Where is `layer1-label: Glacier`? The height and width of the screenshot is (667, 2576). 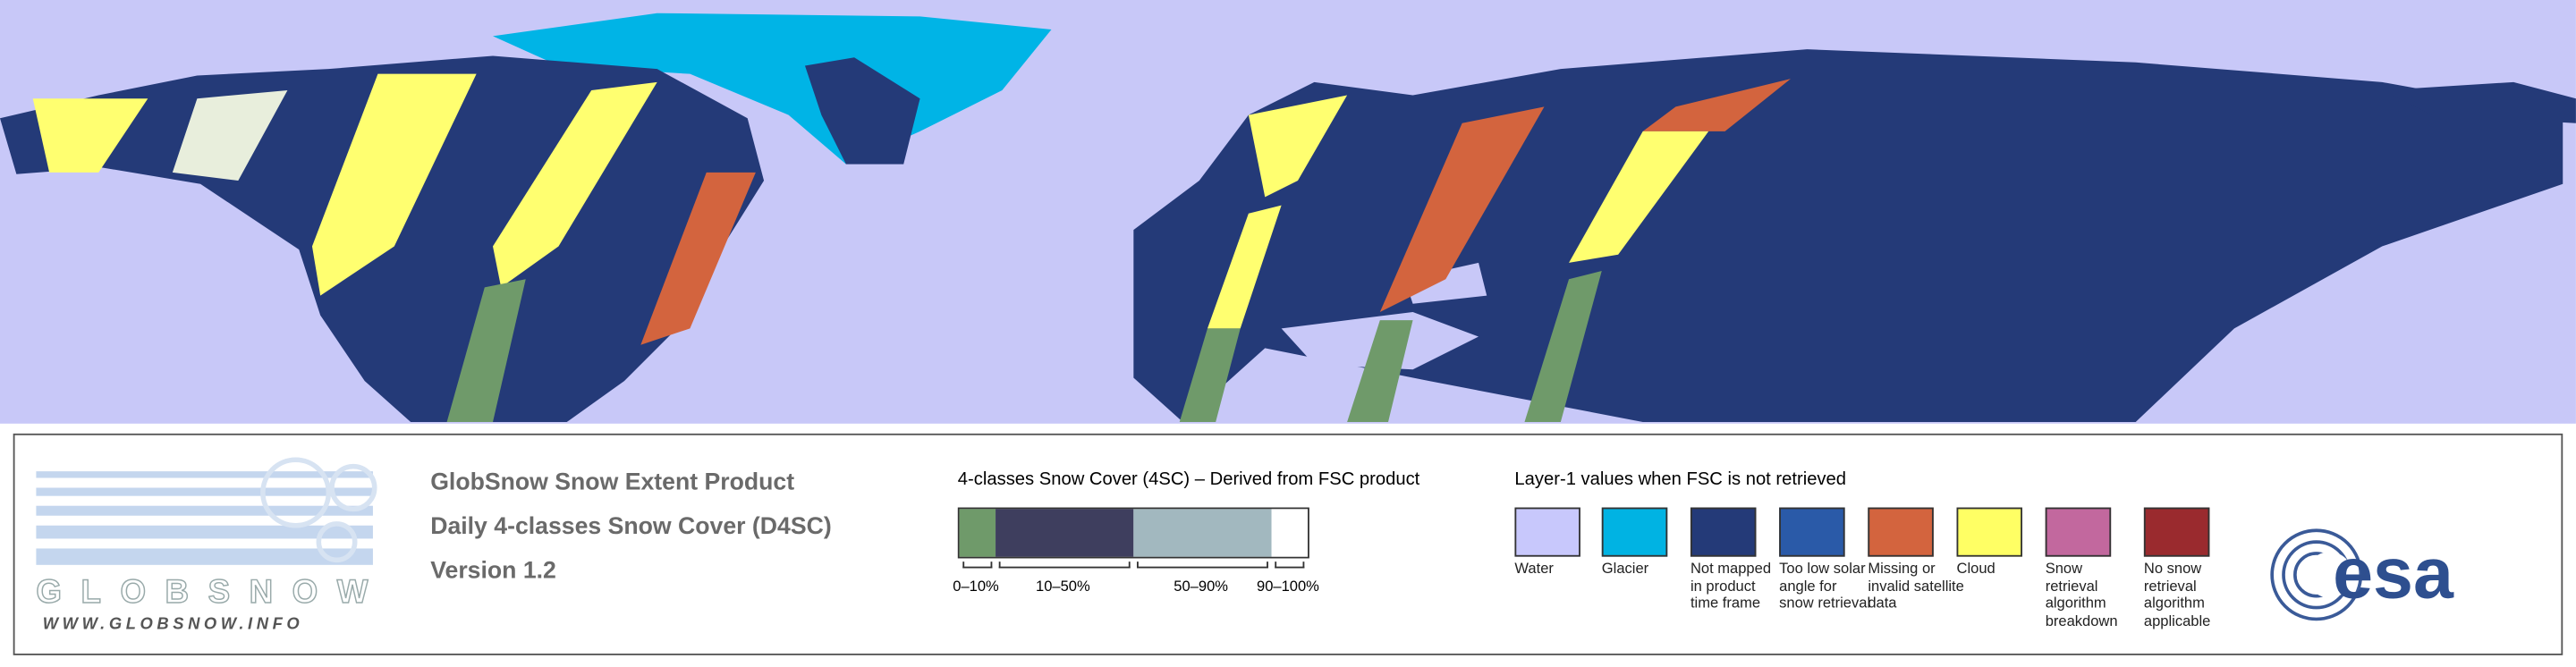
layer1-label: Glacier is located at coordinates (1625, 568).